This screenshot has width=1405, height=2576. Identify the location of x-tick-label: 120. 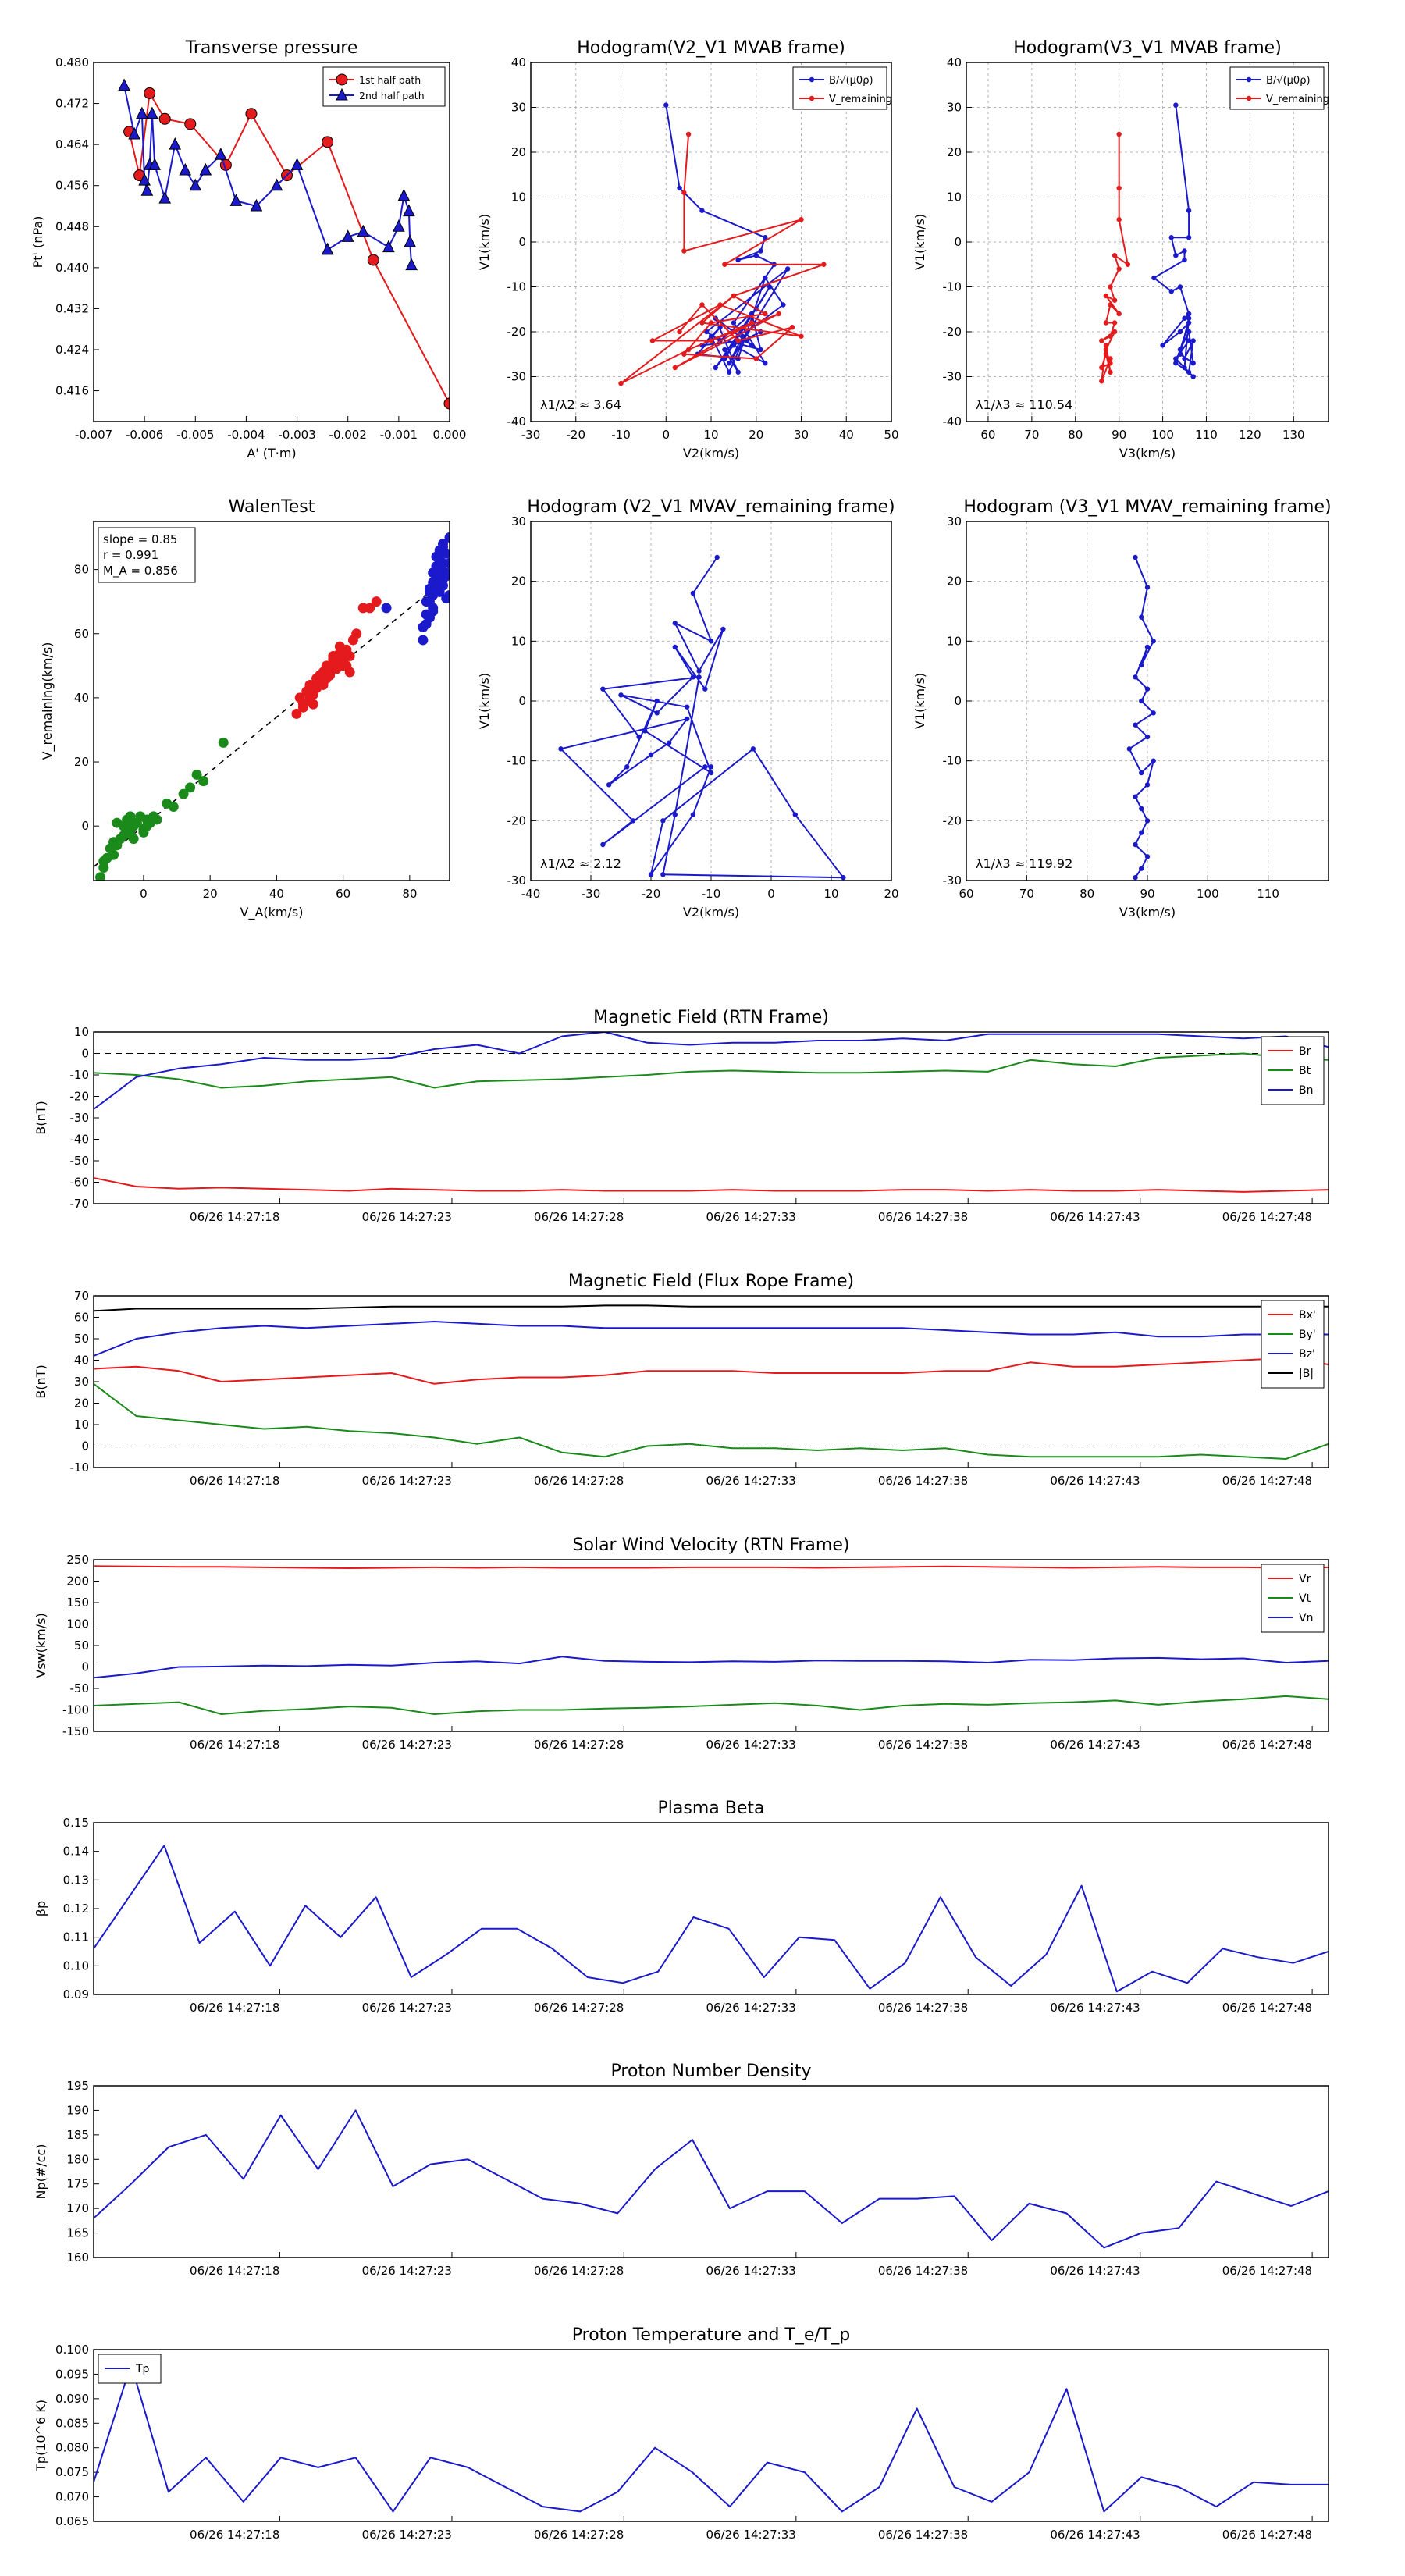
(1250, 435).